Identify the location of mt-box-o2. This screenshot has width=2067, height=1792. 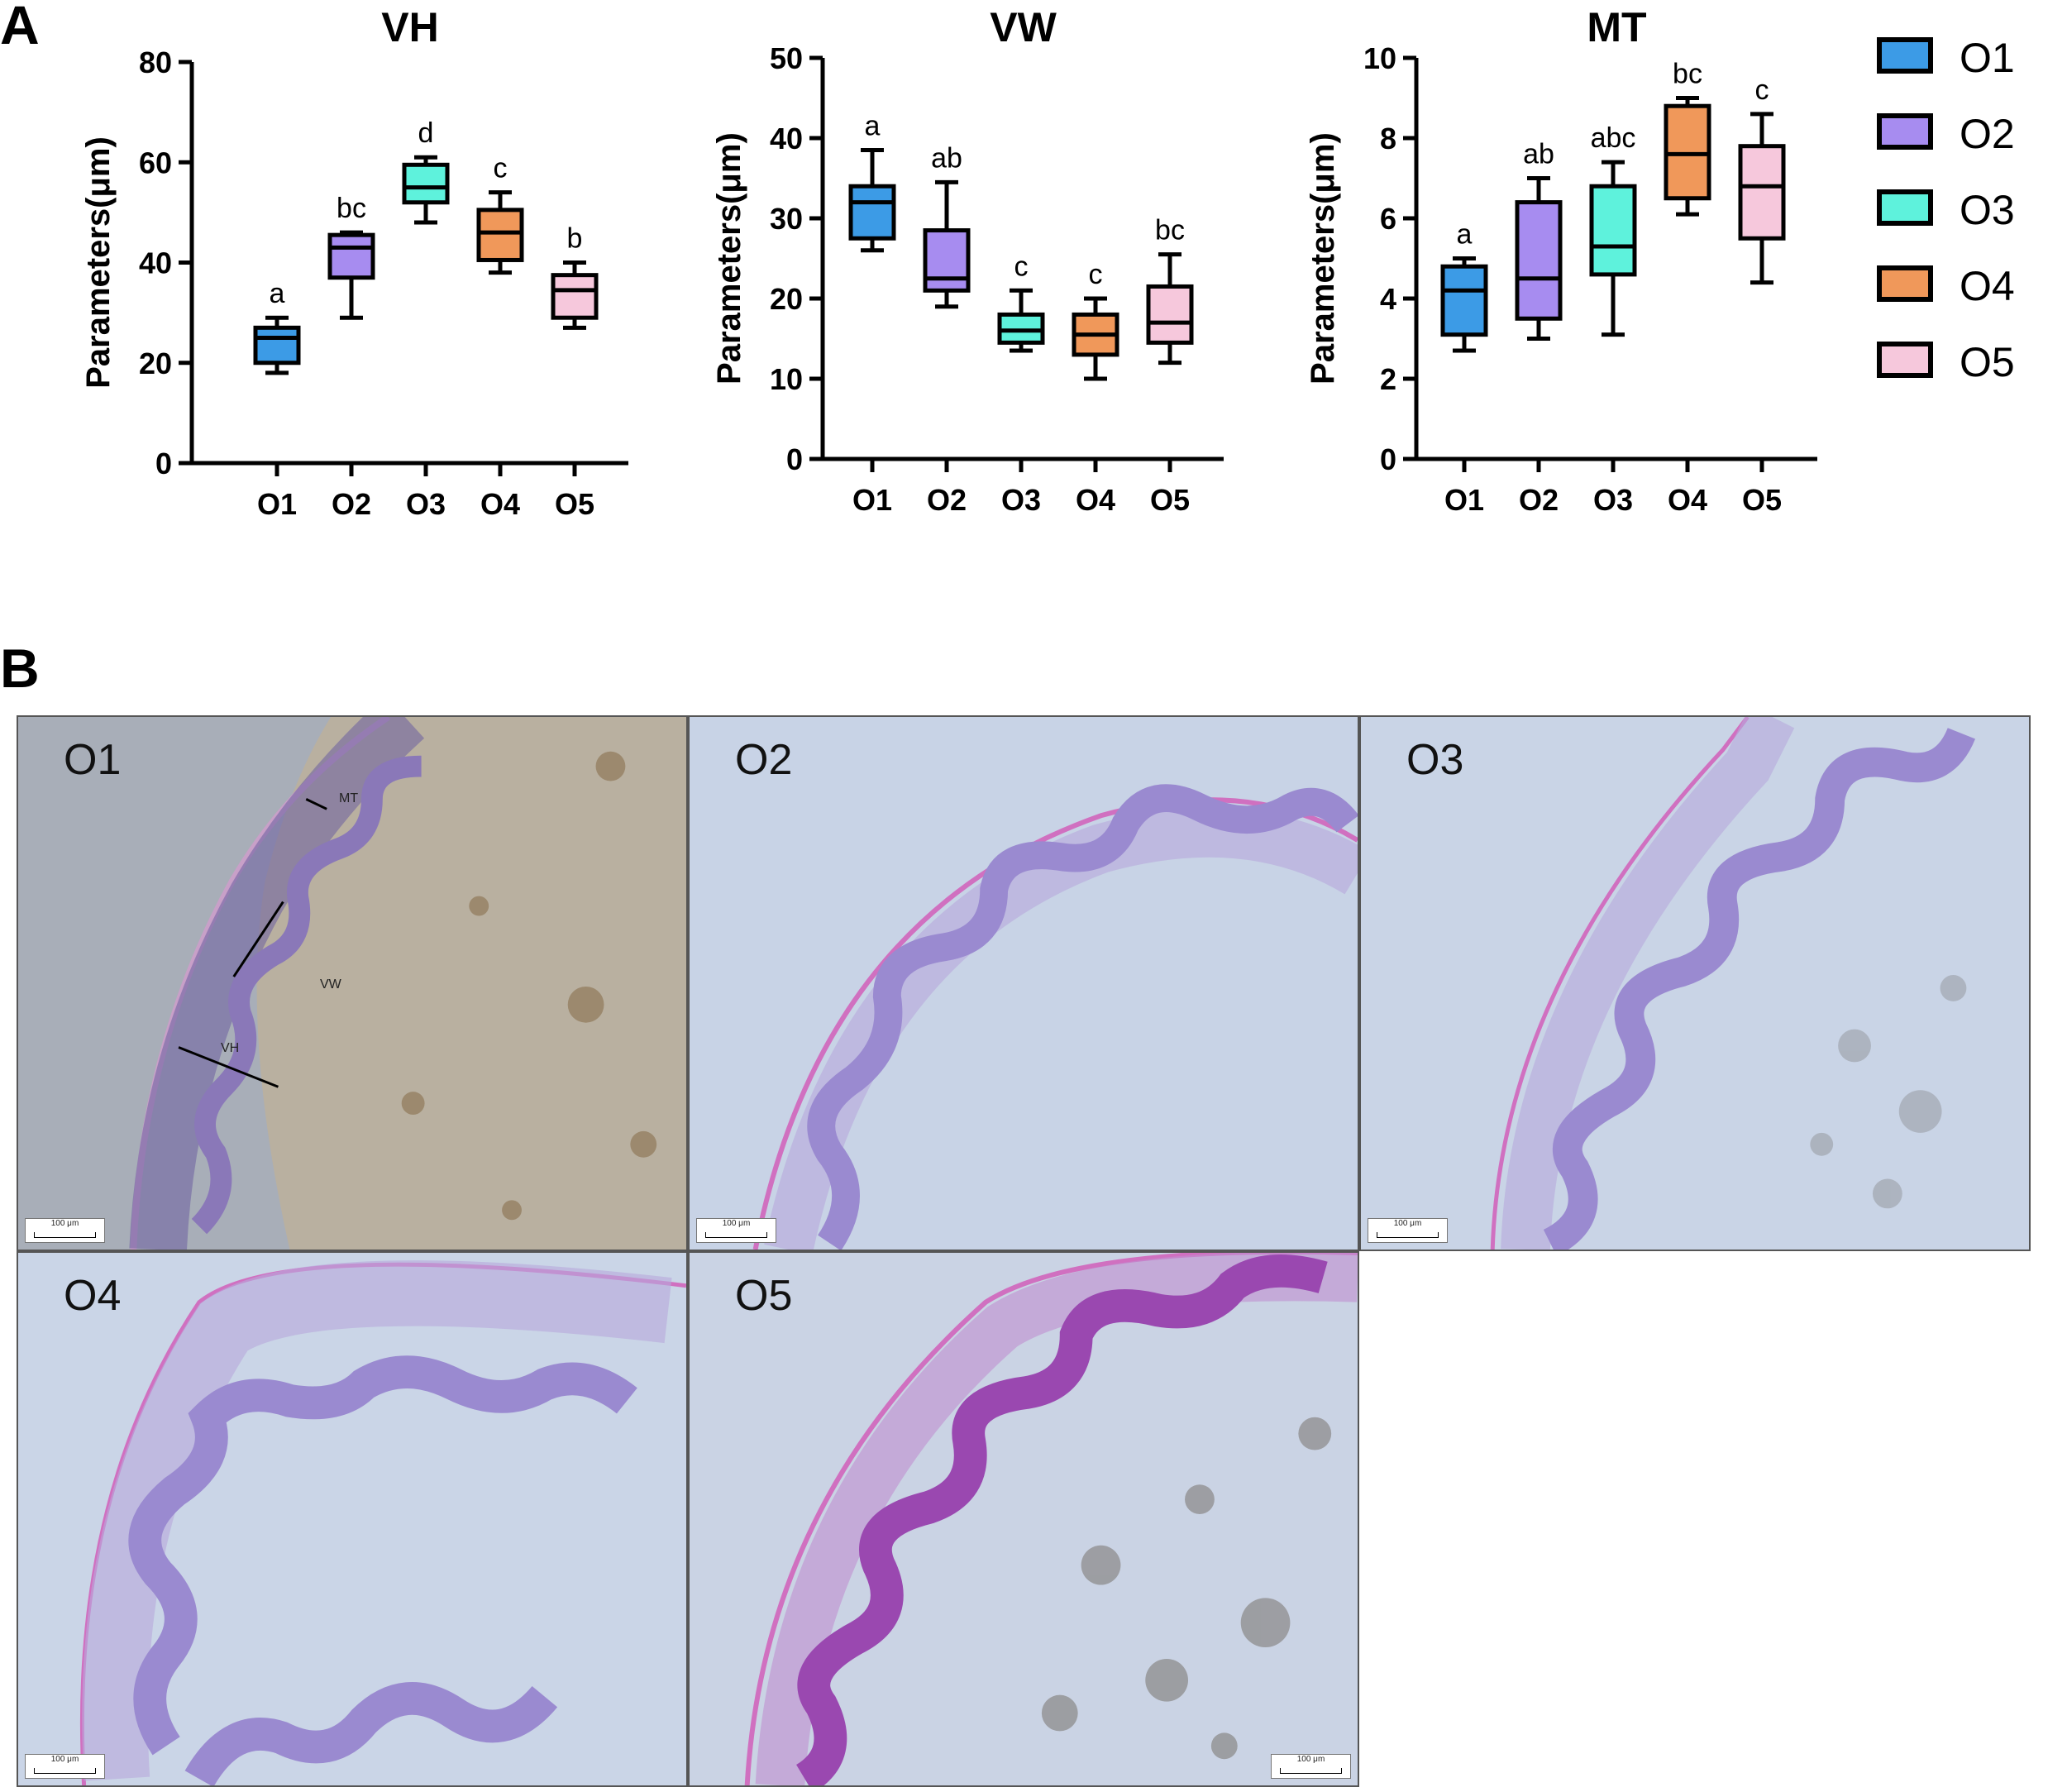
(1539, 260).